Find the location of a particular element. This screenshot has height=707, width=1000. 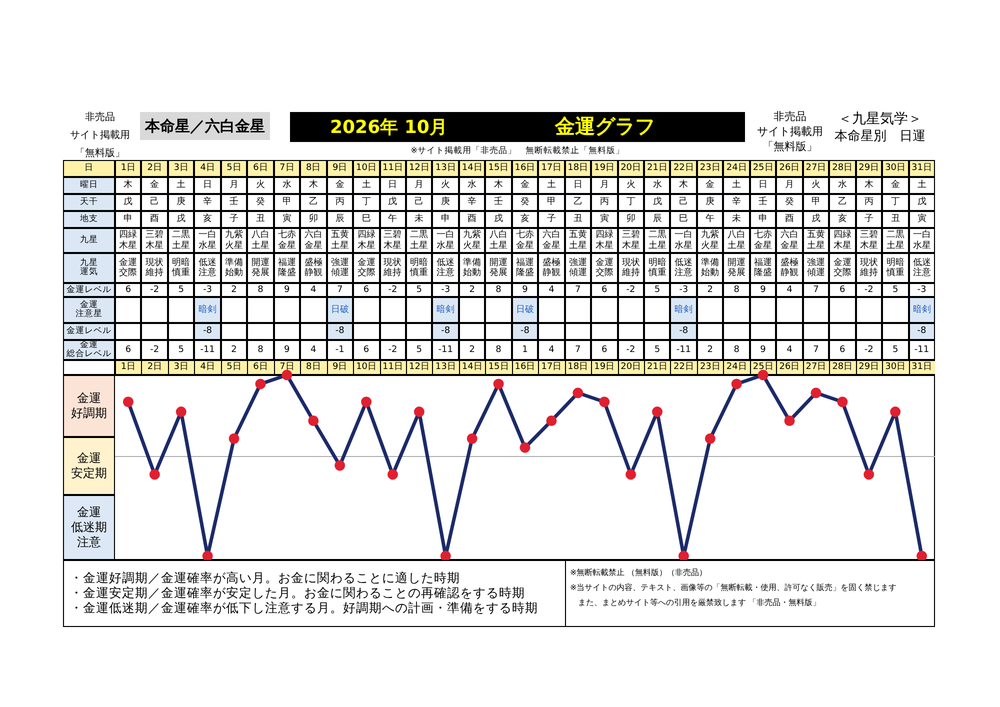

text: 盛極静観 is located at coordinates (789, 268).